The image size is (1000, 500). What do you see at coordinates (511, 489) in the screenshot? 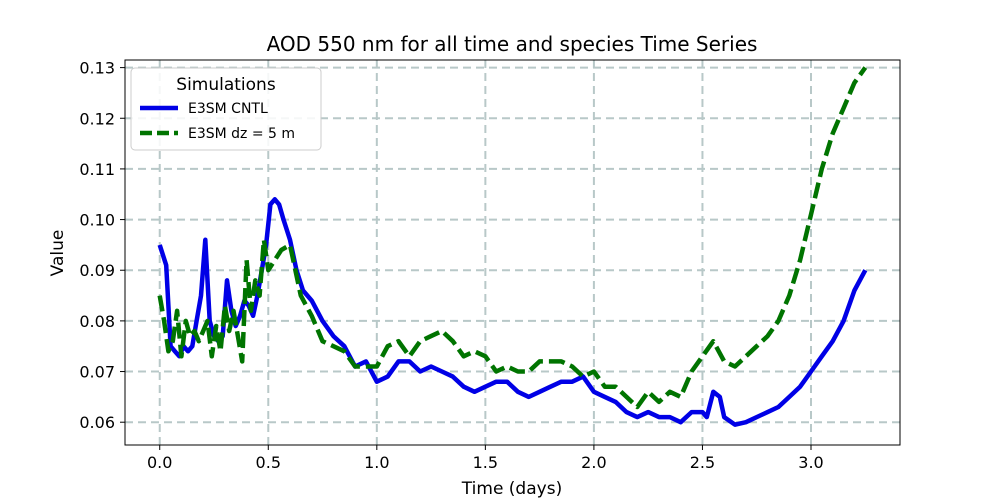
I see `x-axis-label: Time (days)` at bounding box center [511, 489].